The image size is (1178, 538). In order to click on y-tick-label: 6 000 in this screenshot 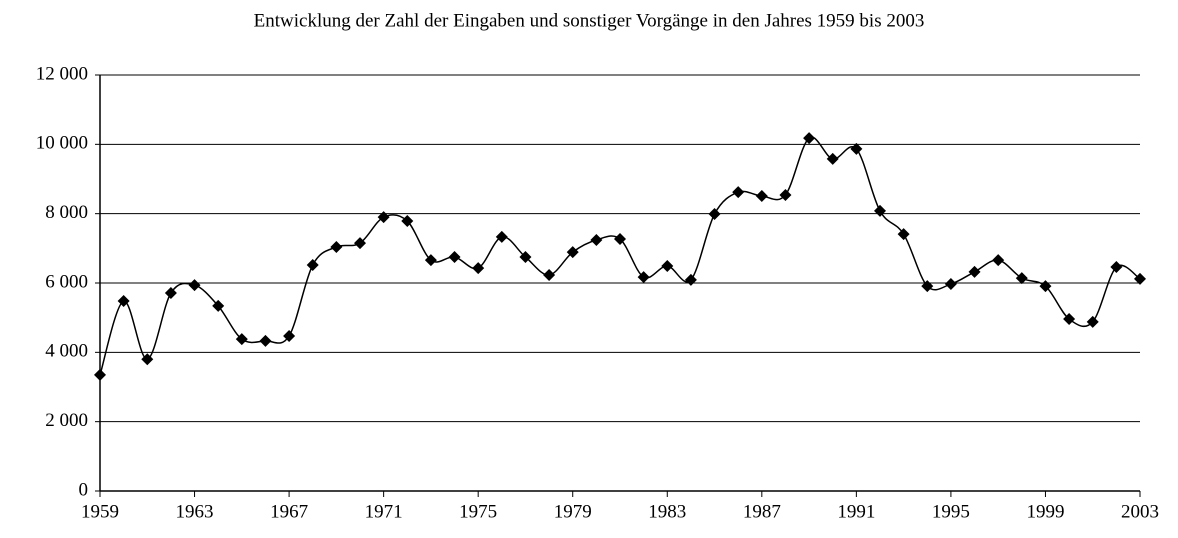, I will do `click(66, 281)`.